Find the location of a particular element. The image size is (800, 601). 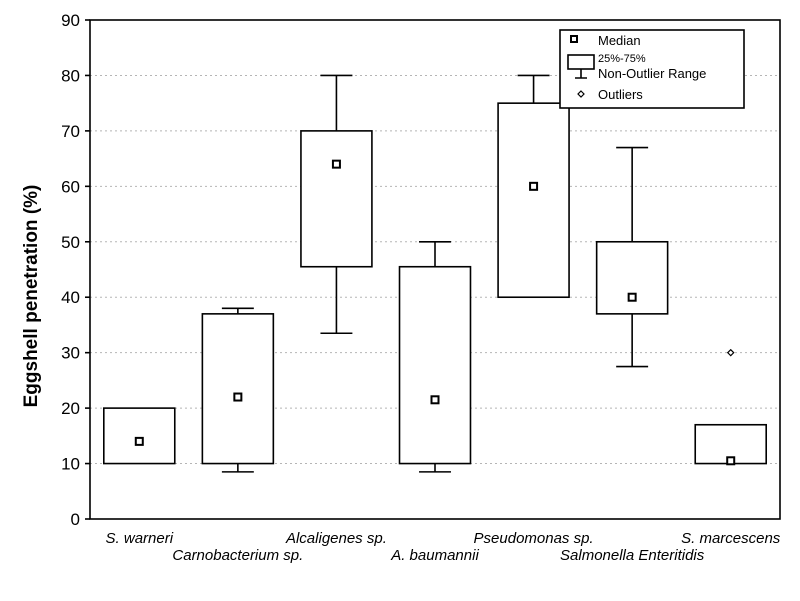

y-tick-label: 10 is located at coordinates (70, 464).